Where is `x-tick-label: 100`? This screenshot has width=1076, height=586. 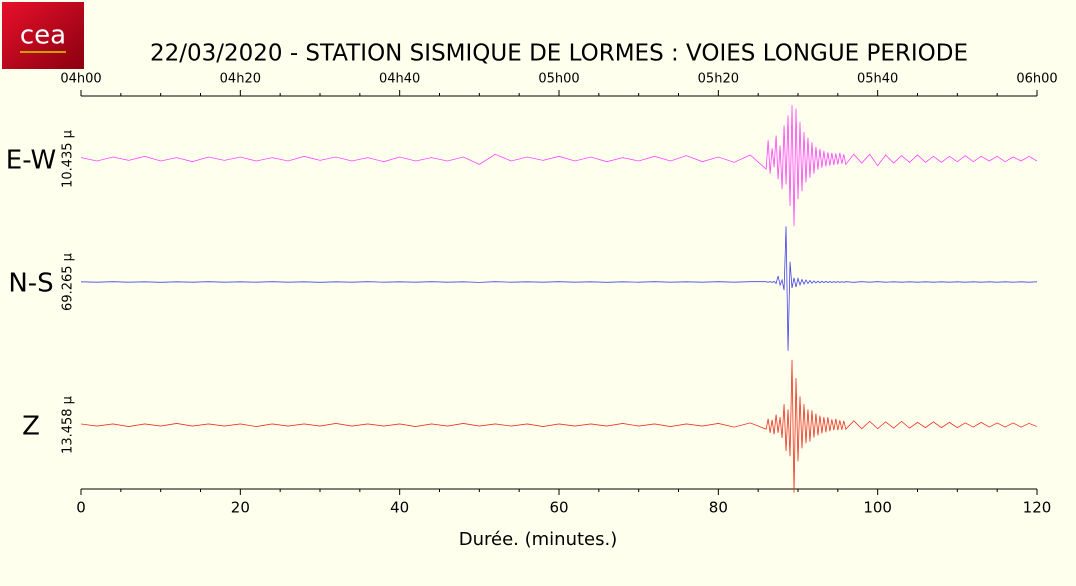 x-tick-label: 100 is located at coordinates (877, 508).